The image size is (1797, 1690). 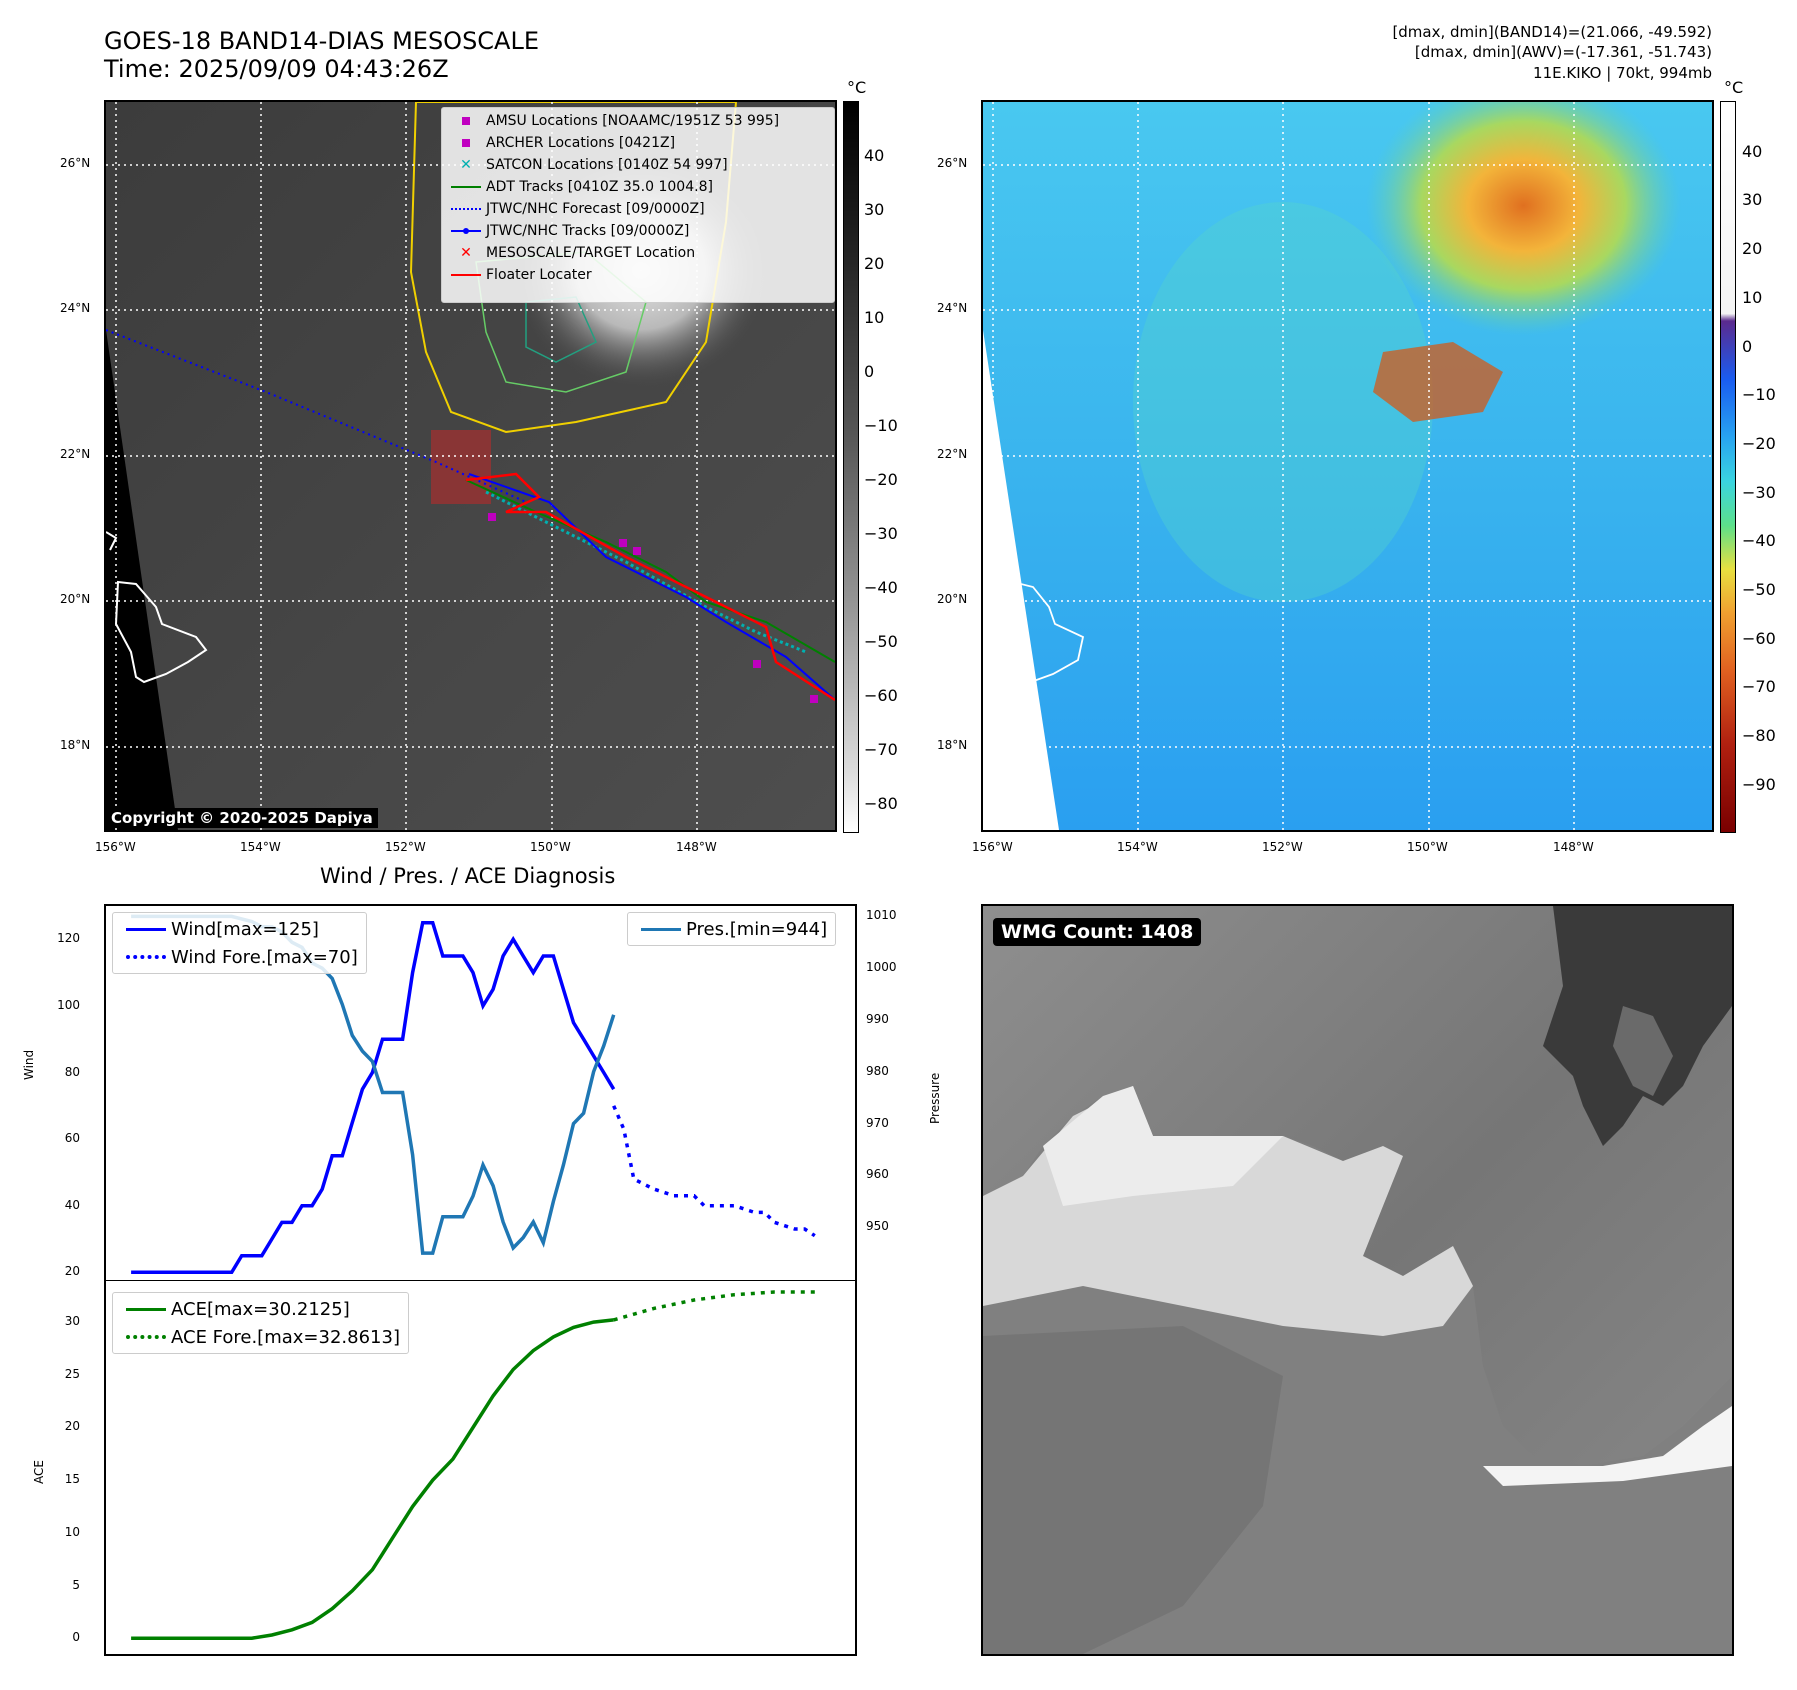 I want to click on diagnosis-title: Wind / Pres. / ACE Diagnosis, so click(x=468, y=876).